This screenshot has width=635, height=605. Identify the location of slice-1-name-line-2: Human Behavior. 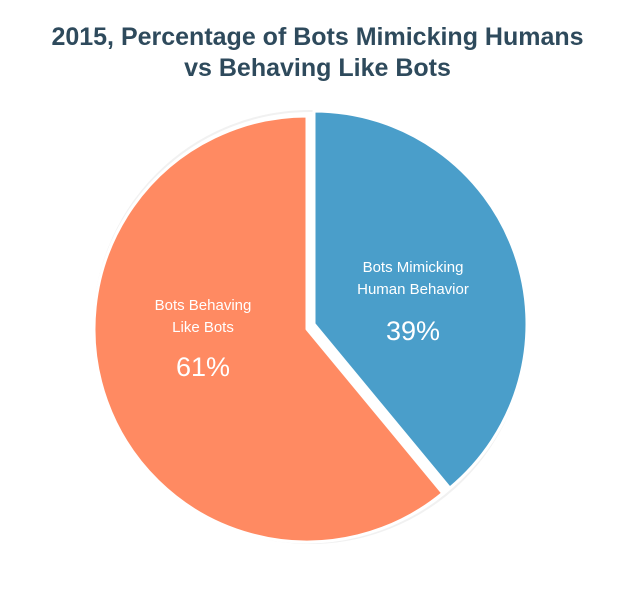
(413, 289).